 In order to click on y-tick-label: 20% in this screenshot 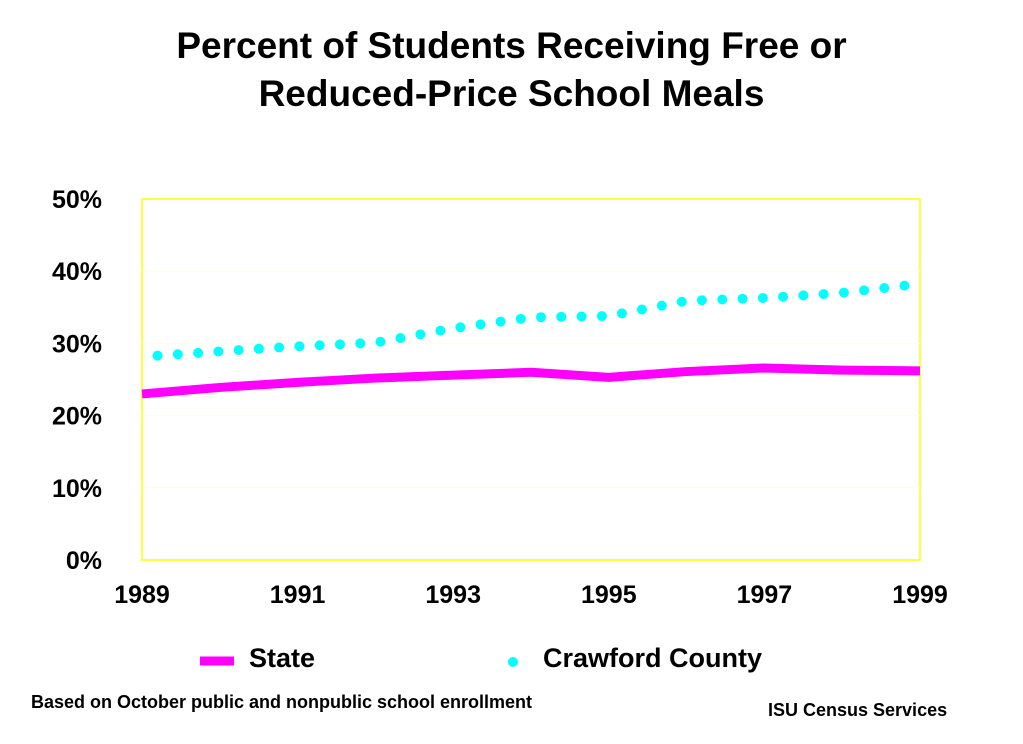, I will do `click(77, 417)`.